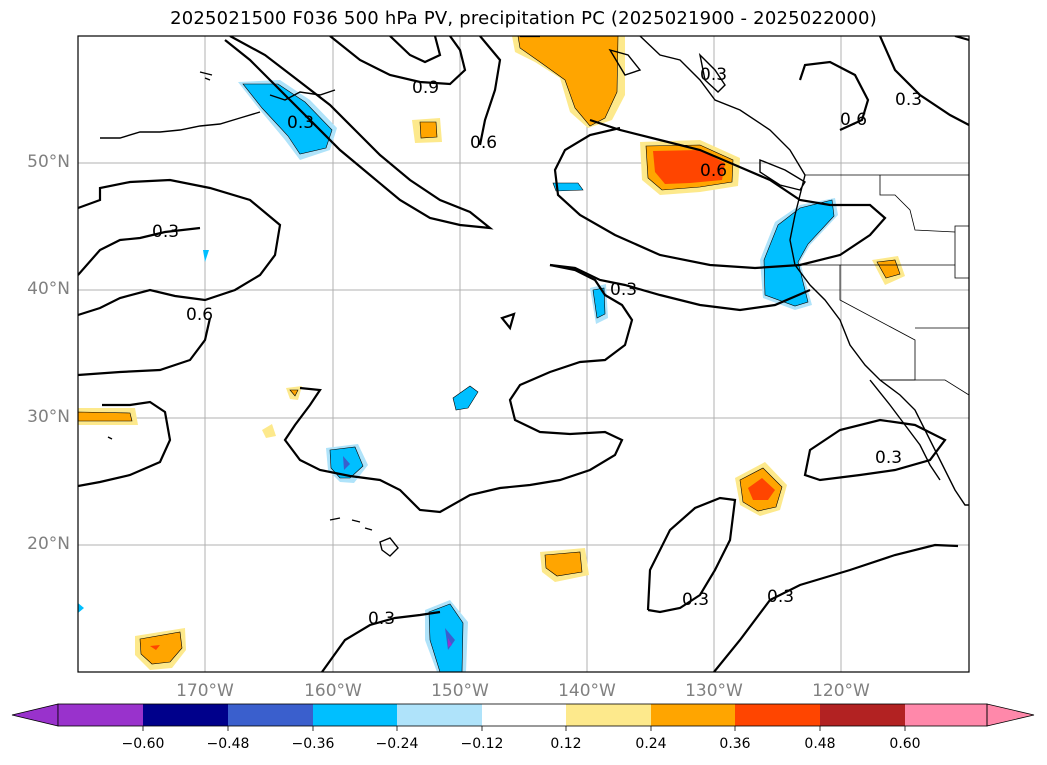 The width and height of the screenshot is (1047, 765). What do you see at coordinates (48, 162) in the screenshot?
I see `lat-label-50n: 50°N` at bounding box center [48, 162].